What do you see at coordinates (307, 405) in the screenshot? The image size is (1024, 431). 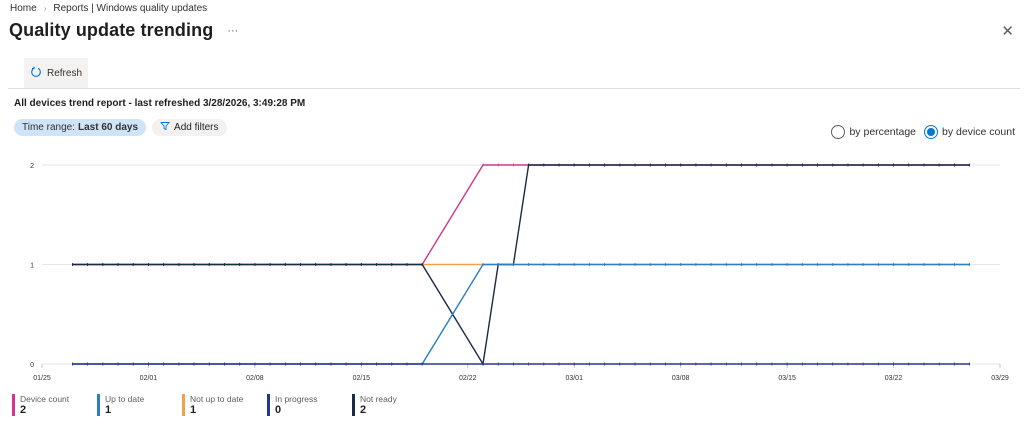 I see `legend-item-in-progress: In progress 0` at bounding box center [307, 405].